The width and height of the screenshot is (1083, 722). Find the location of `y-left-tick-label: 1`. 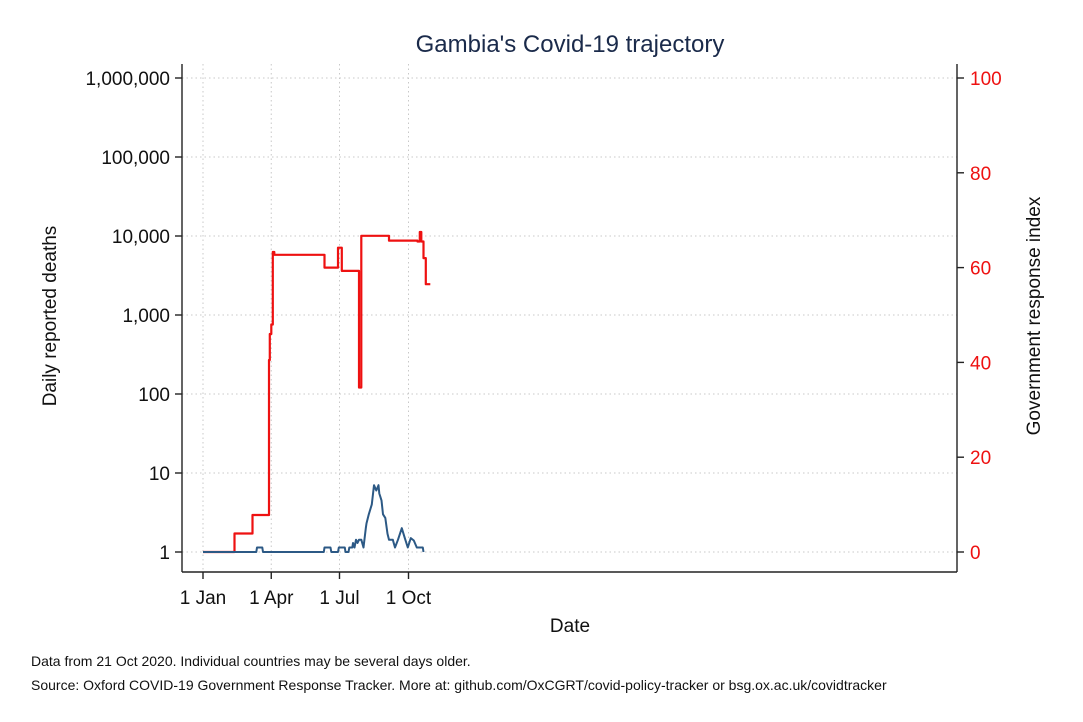

y-left-tick-label: 1 is located at coordinates (164, 553).